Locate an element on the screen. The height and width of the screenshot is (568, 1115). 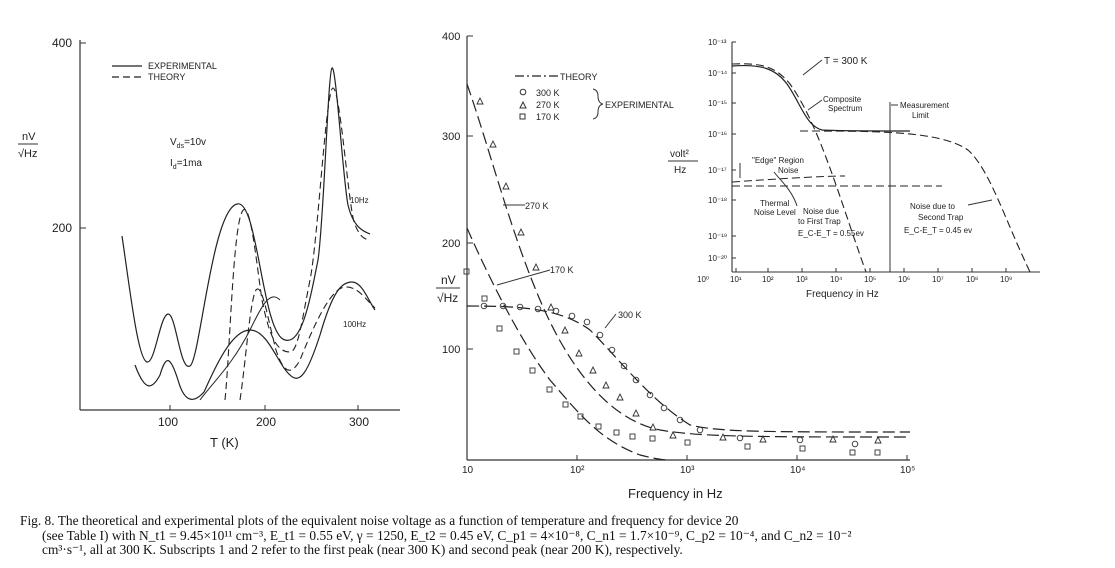
mid-x-tick-label: 10² is located at coordinates (577, 470).